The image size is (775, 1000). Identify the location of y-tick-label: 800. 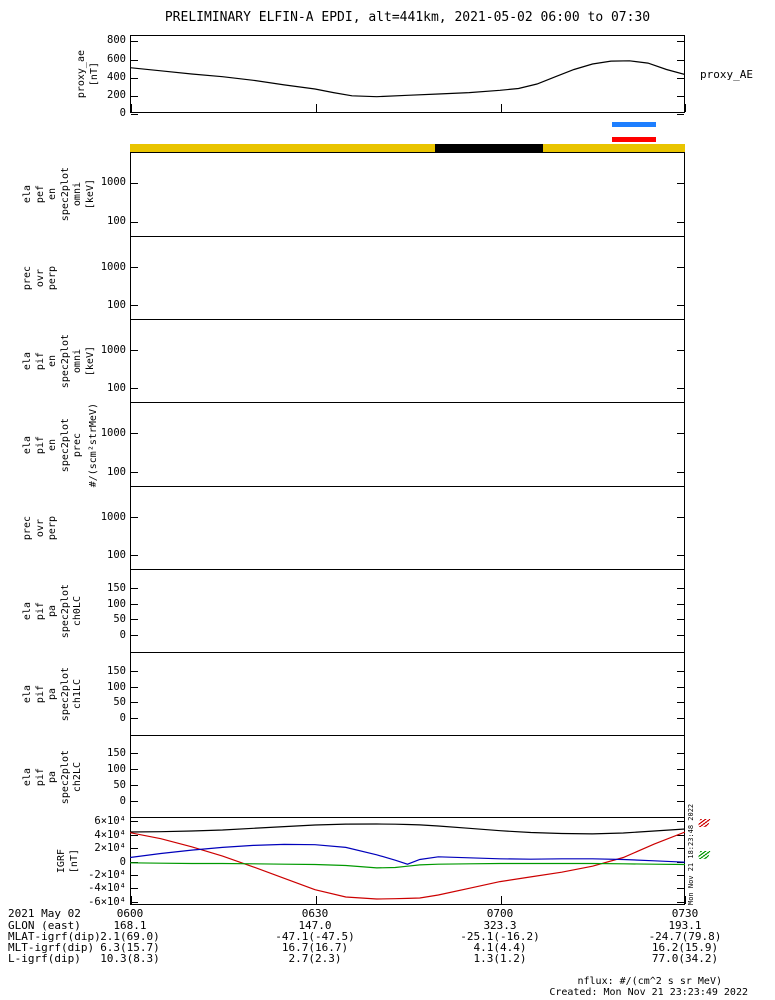
(116, 40).